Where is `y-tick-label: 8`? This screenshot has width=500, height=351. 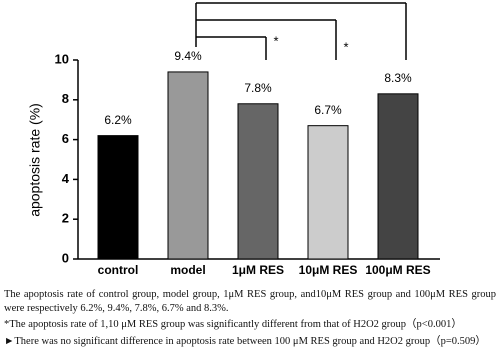
y-tick-label: 8 is located at coordinates (65, 98).